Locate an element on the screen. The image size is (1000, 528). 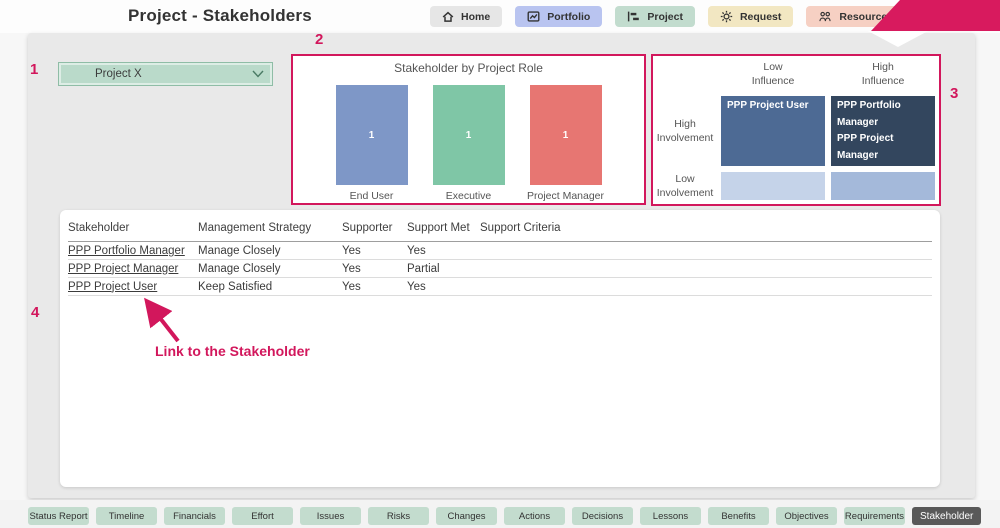
col-header-supporter: Supporter is located at coordinates (374, 228).